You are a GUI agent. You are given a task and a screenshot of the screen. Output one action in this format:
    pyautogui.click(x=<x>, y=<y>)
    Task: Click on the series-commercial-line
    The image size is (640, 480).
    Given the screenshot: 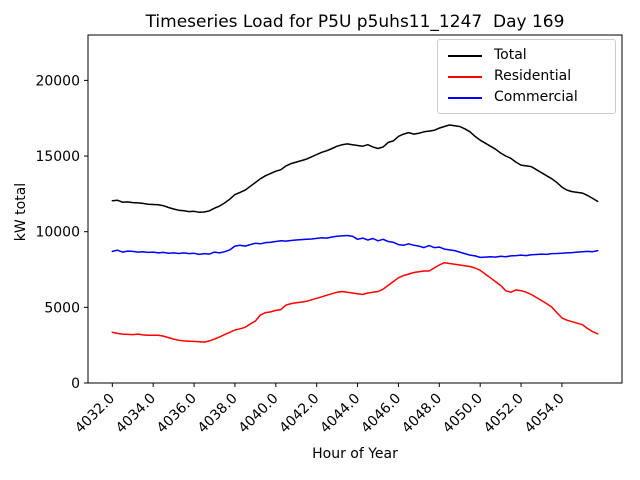 What is the action you would take?
    pyautogui.click(x=355, y=246)
    